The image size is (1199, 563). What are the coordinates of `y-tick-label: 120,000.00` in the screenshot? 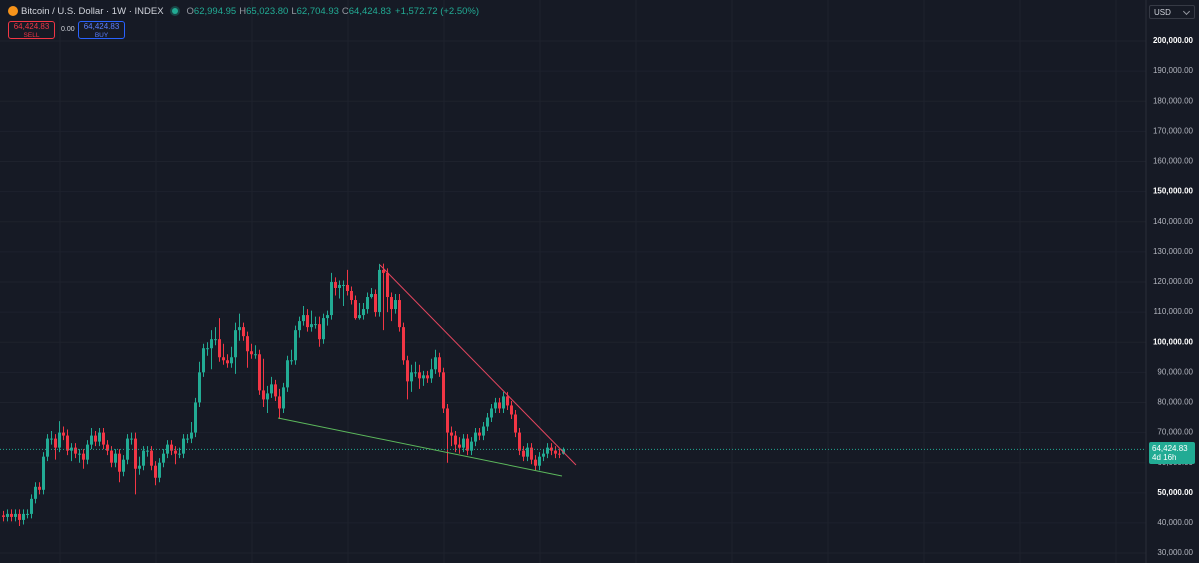 It's located at (1173, 281).